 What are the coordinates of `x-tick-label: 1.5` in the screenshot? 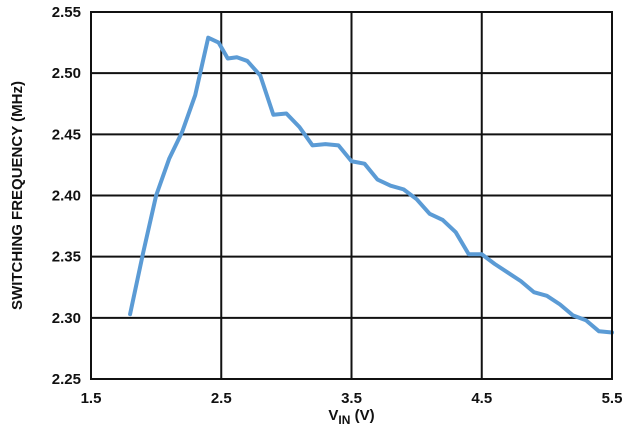 It's located at (91, 398).